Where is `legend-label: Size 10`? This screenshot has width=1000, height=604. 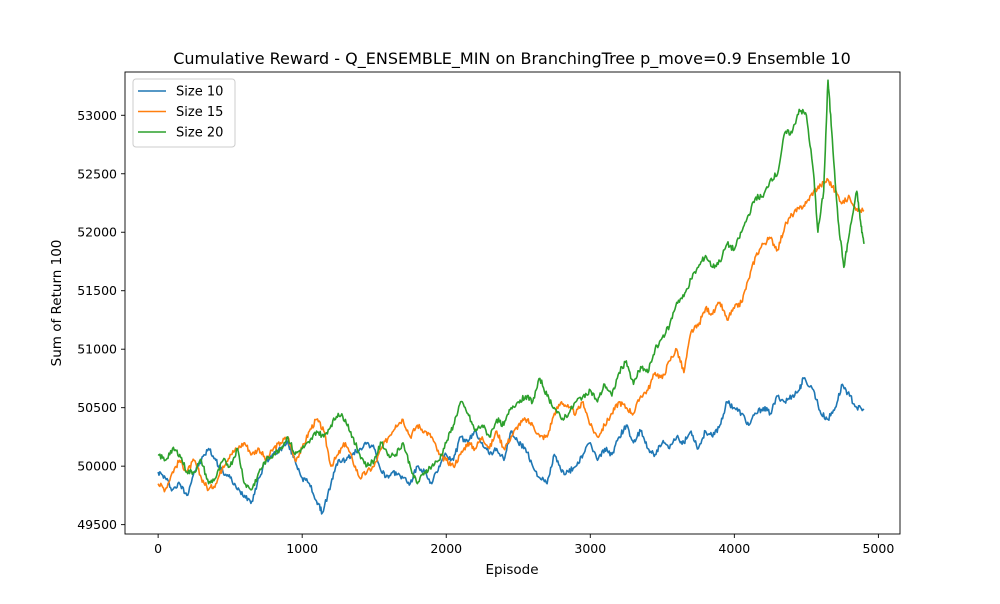
legend-label: Size 10 is located at coordinates (199, 92).